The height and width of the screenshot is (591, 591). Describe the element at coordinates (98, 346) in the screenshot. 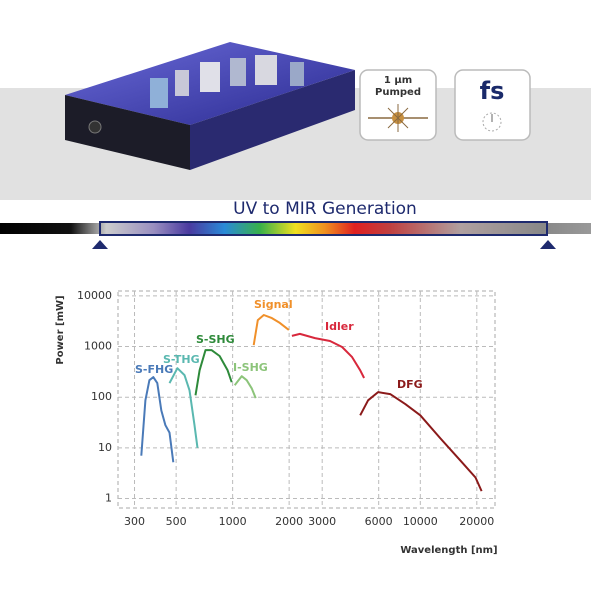

I see `y-tick-label: 1000` at that location.